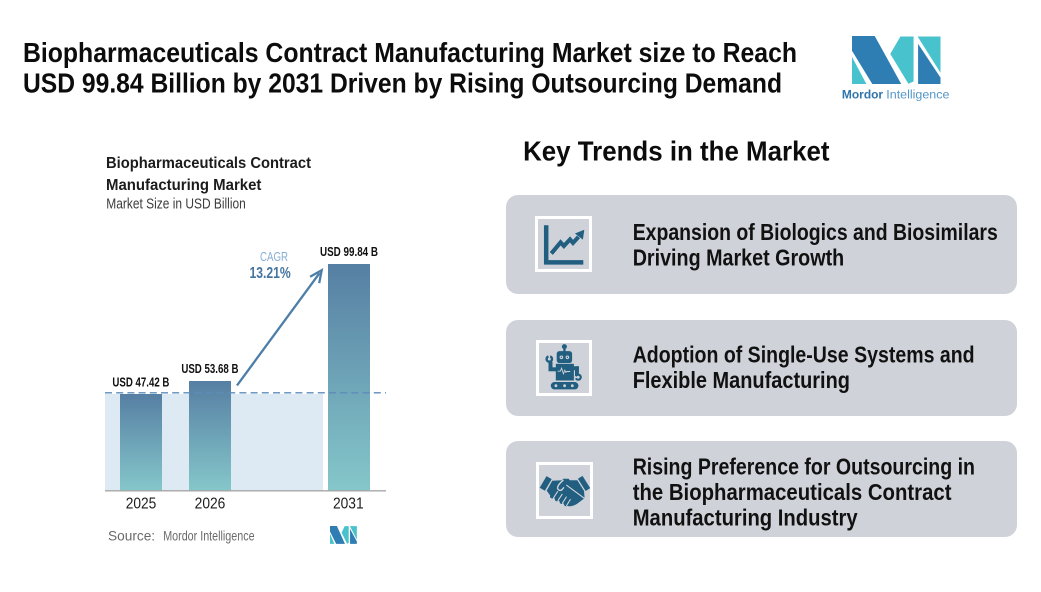  Describe the element at coordinates (745, 518) in the screenshot. I see `svg-text: Manufacturing Industry` at that location.